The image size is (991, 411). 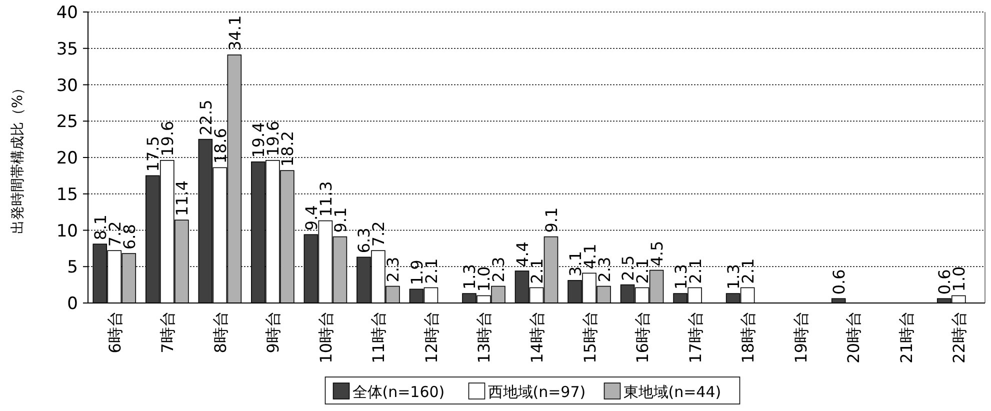 I want to click on x-tick-label: 17時台, so click(x=695, y=337).